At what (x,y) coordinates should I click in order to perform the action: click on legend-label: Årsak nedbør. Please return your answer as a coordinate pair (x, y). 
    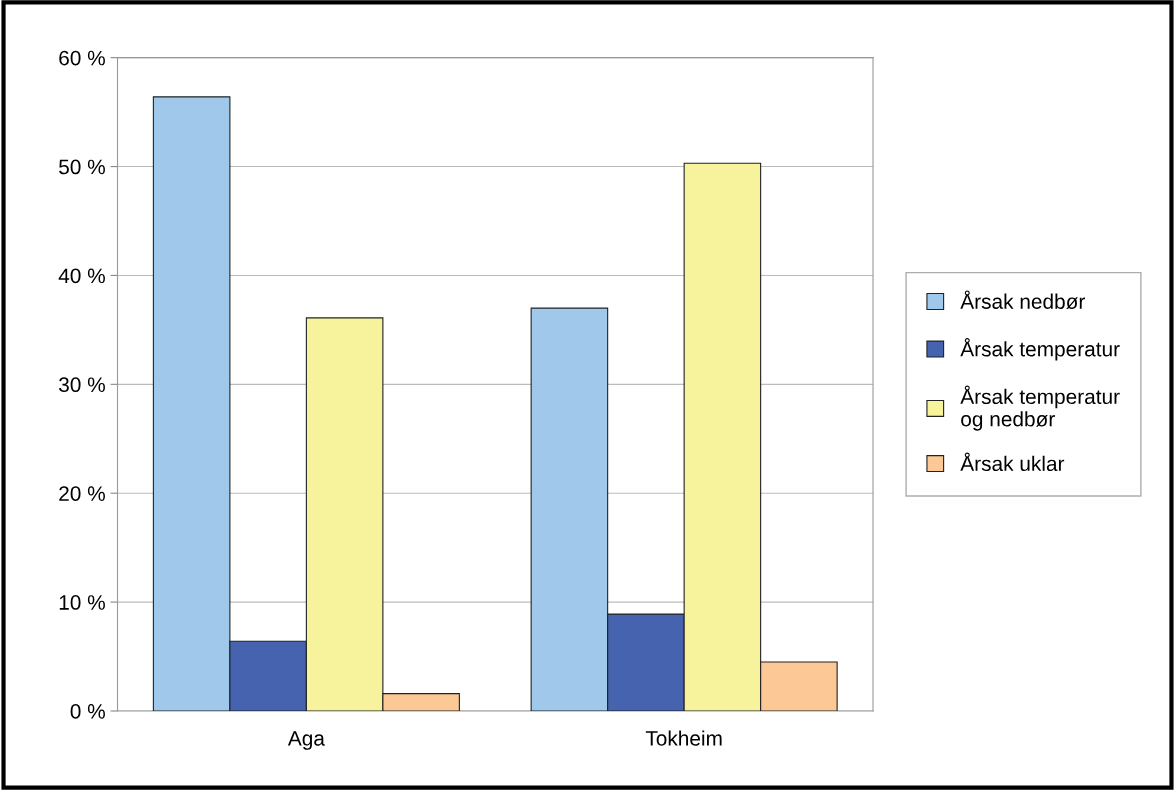
    Looking at the image, I should click on (1022, 300).